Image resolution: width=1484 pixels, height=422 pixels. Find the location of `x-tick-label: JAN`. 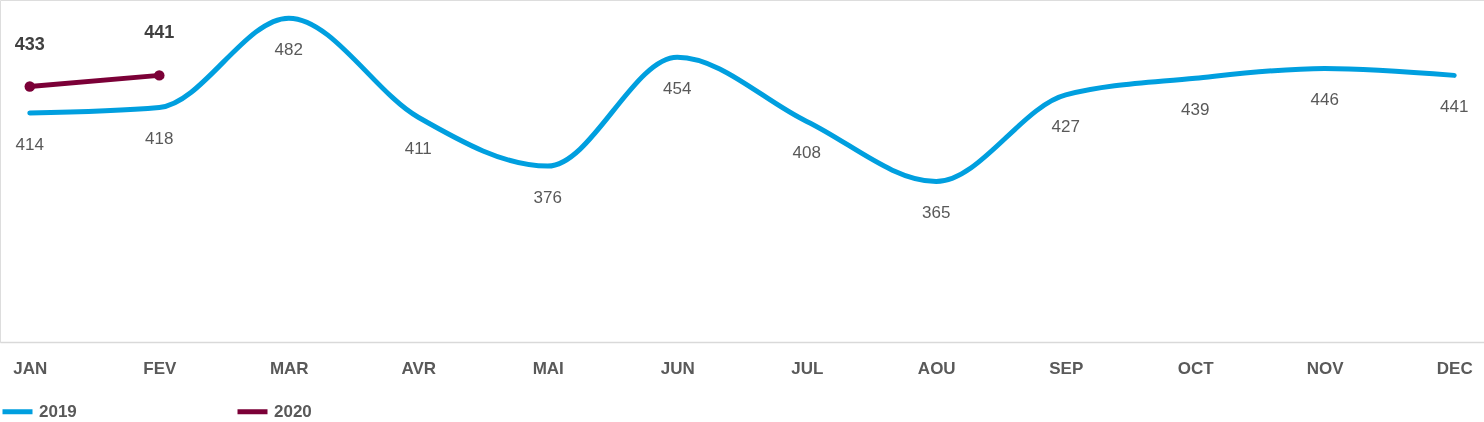

x-tick-label: JAN is located at coordinates (30, 368).